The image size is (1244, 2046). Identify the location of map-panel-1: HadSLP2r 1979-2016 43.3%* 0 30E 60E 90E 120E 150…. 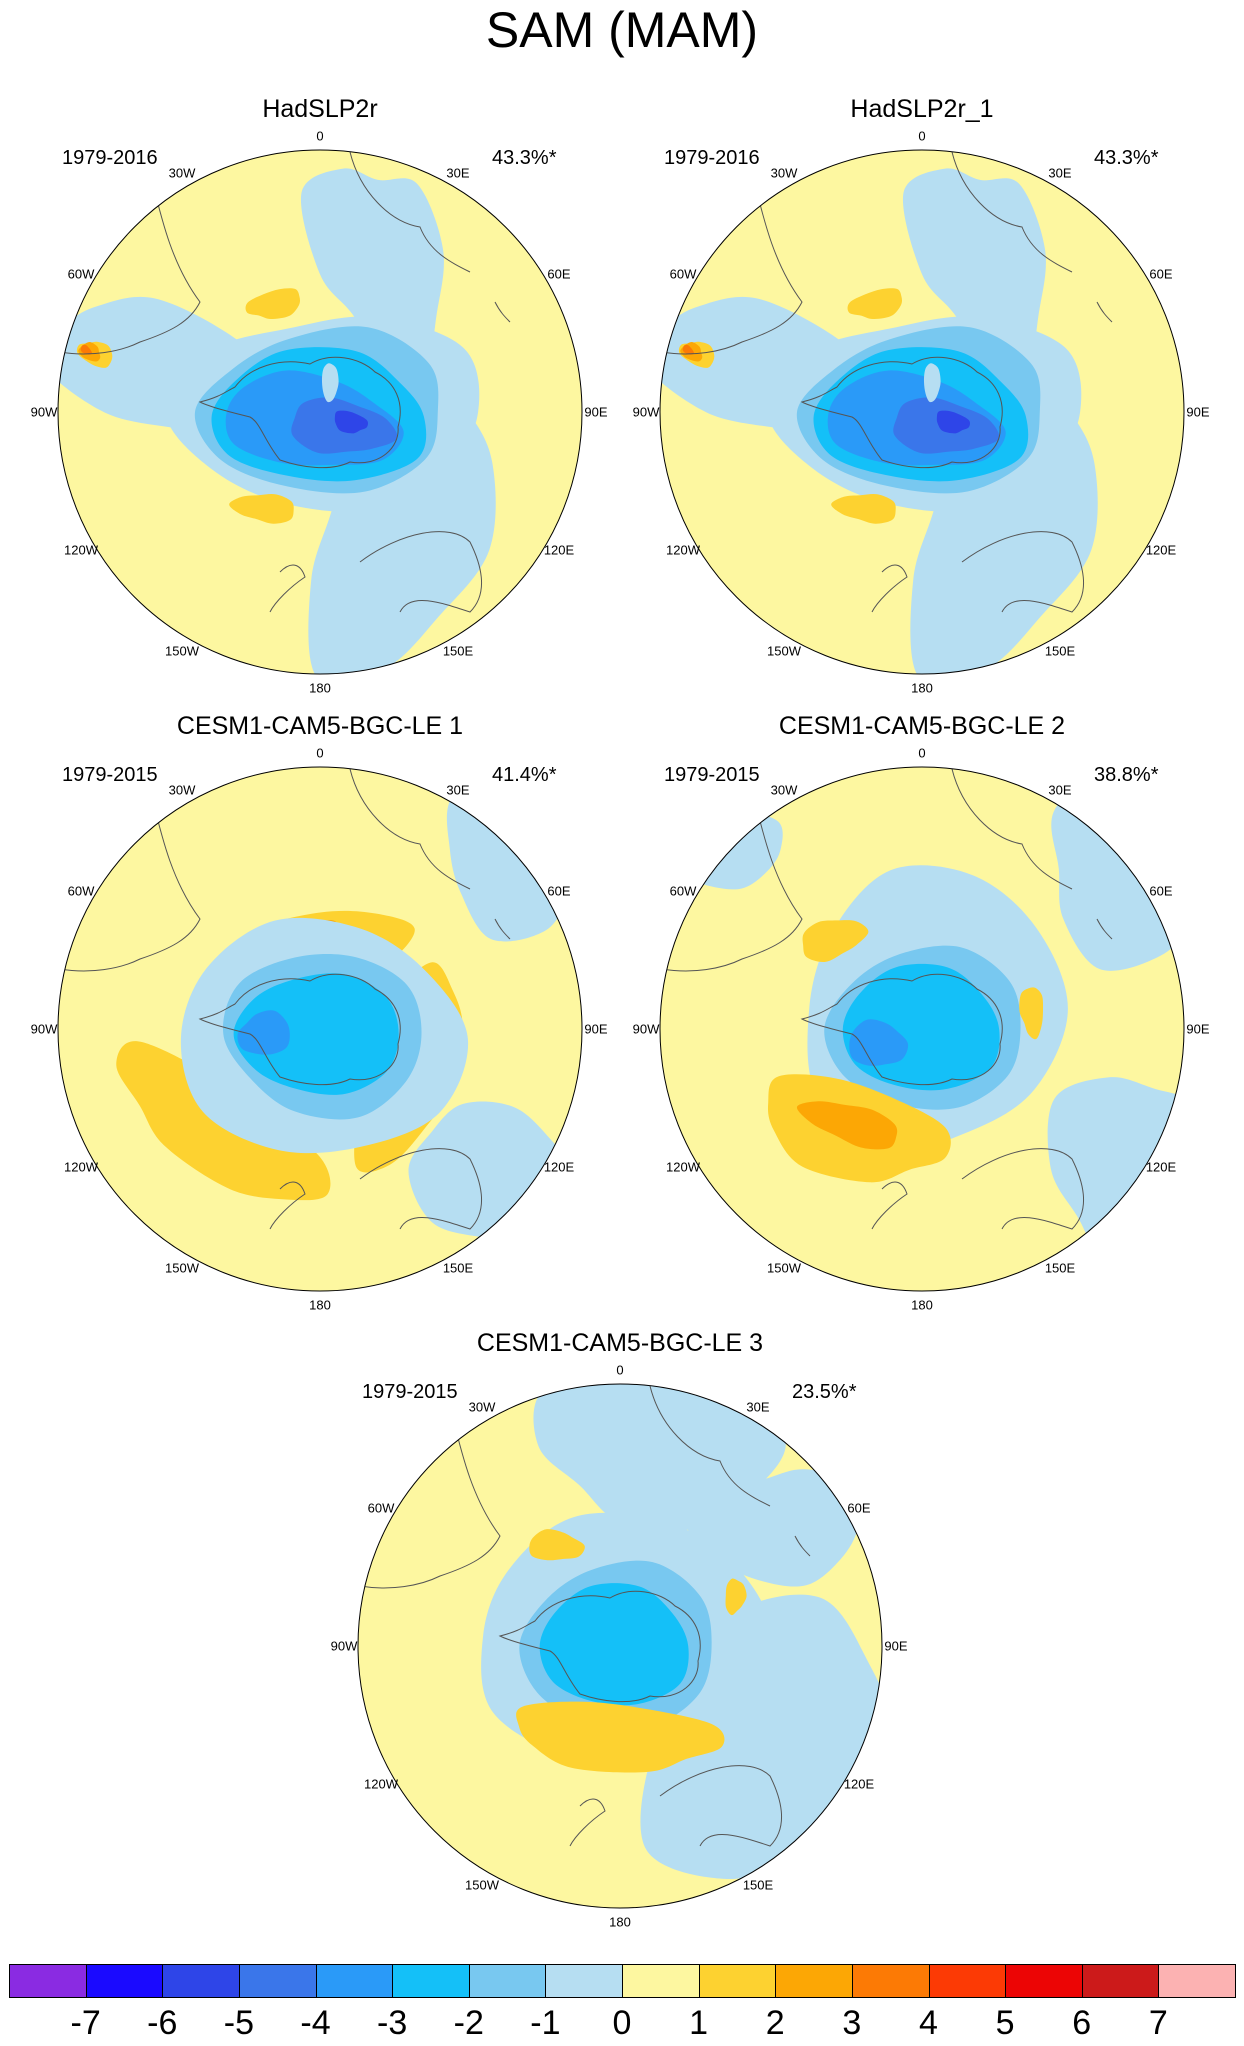
(320, 395).